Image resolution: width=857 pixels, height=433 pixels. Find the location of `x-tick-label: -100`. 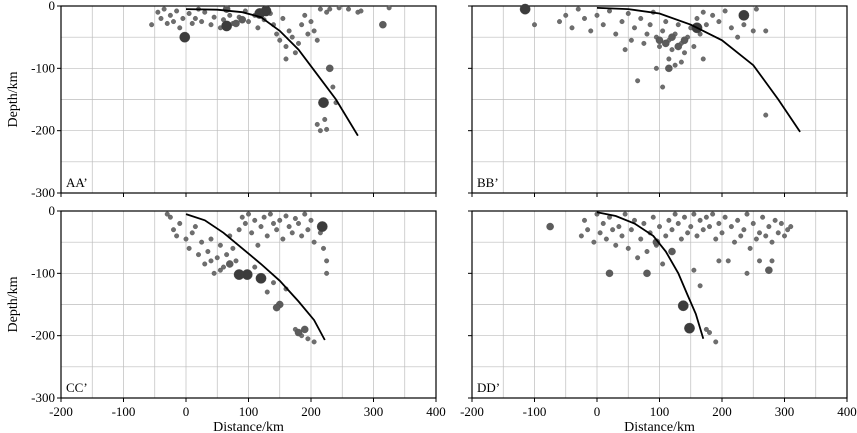

x-tick-label: -100 is located at coordinates (535, 411).